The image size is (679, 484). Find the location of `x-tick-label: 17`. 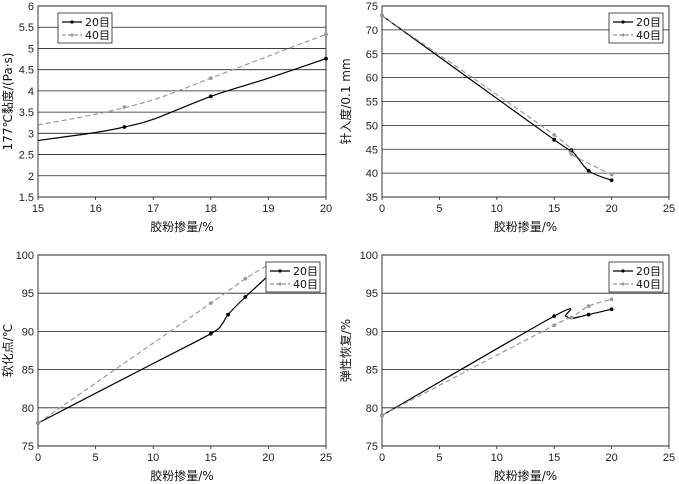

x-tick-label: 17 is located at coordinates (153, 209).